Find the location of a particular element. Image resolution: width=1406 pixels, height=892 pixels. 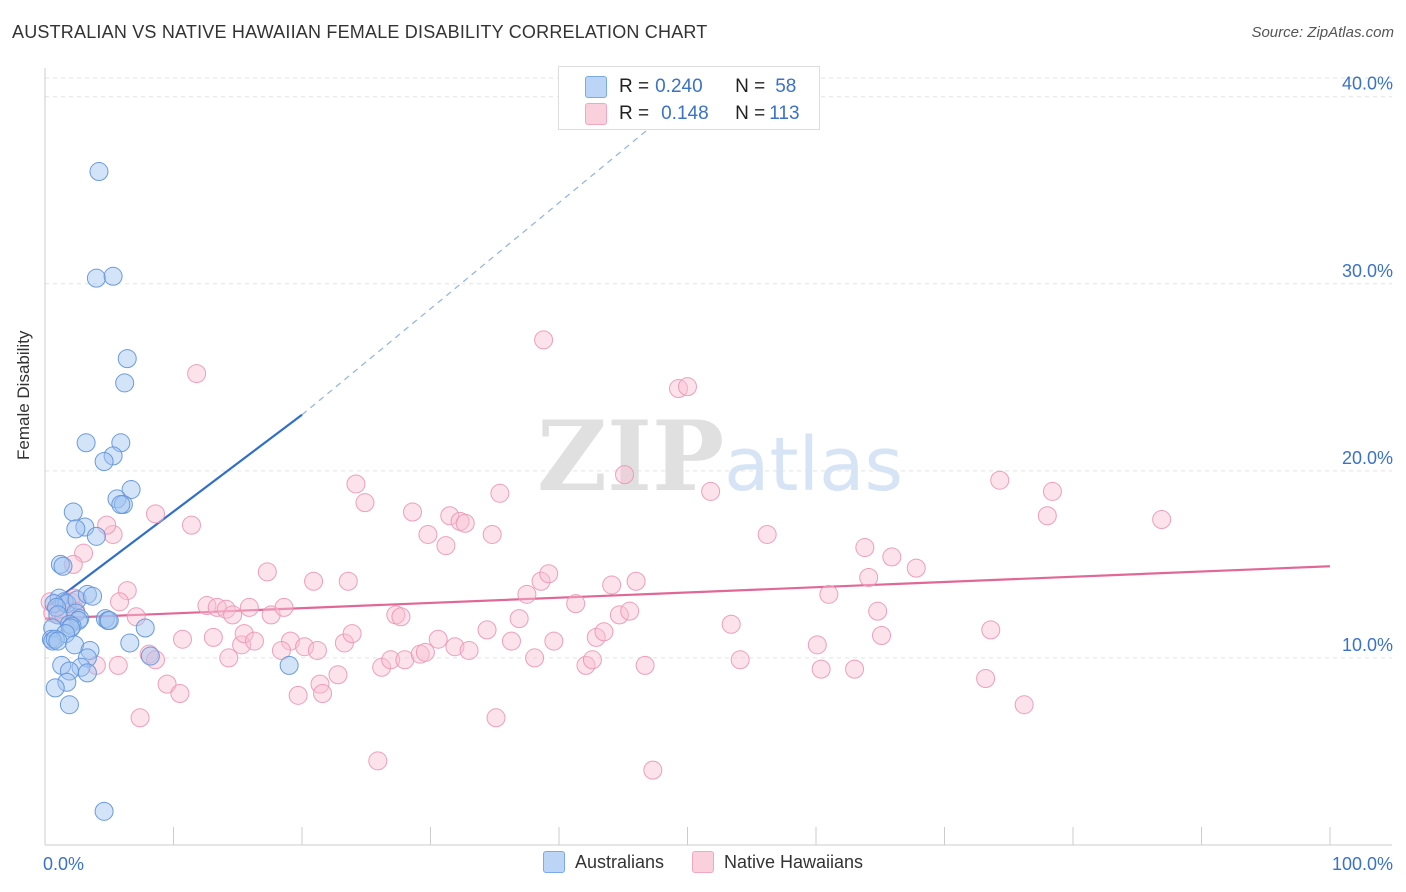

legend-row-native-hawaiians: R = 0.148 N = 113 is located at coordinates (679, 114).